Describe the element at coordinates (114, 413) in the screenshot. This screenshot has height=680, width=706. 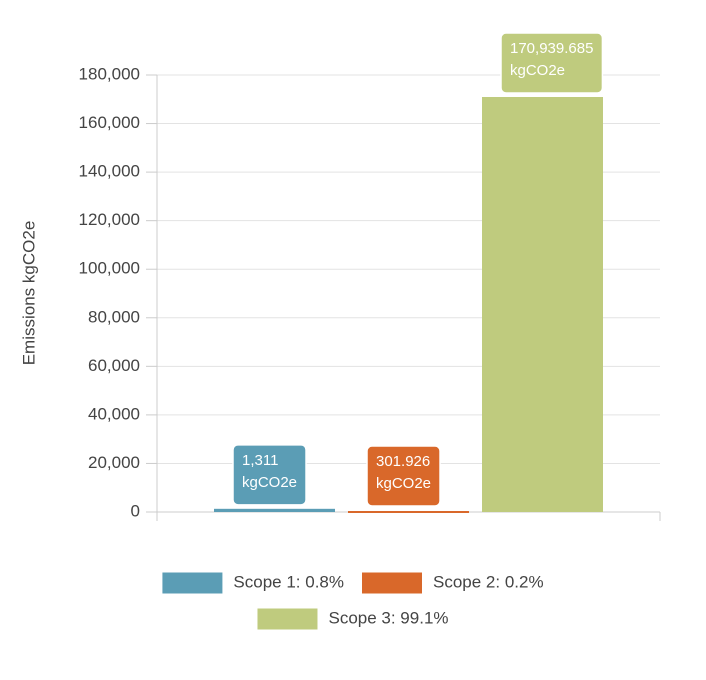
I see `y-tick-label: 40,000` at that location.